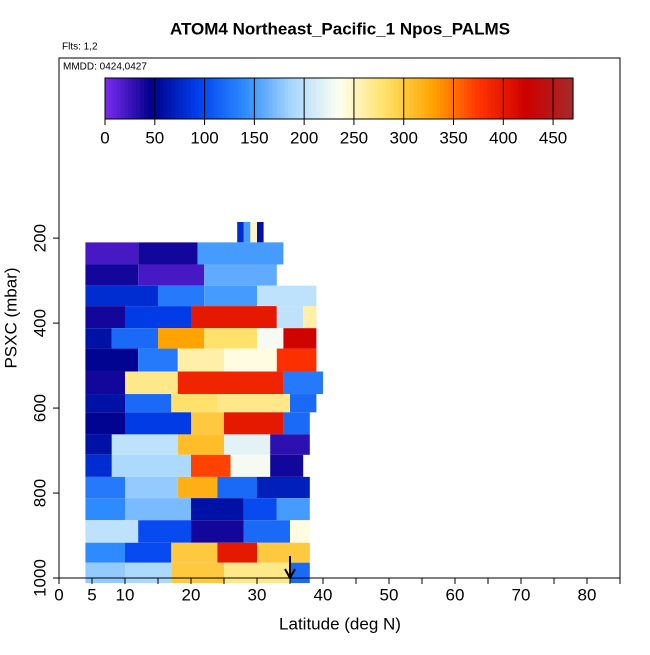  What do you see at coordinates (104, 137) in the screenshot?
I see `colorbar-tick-label: 0` at bounding box center [104, 137].